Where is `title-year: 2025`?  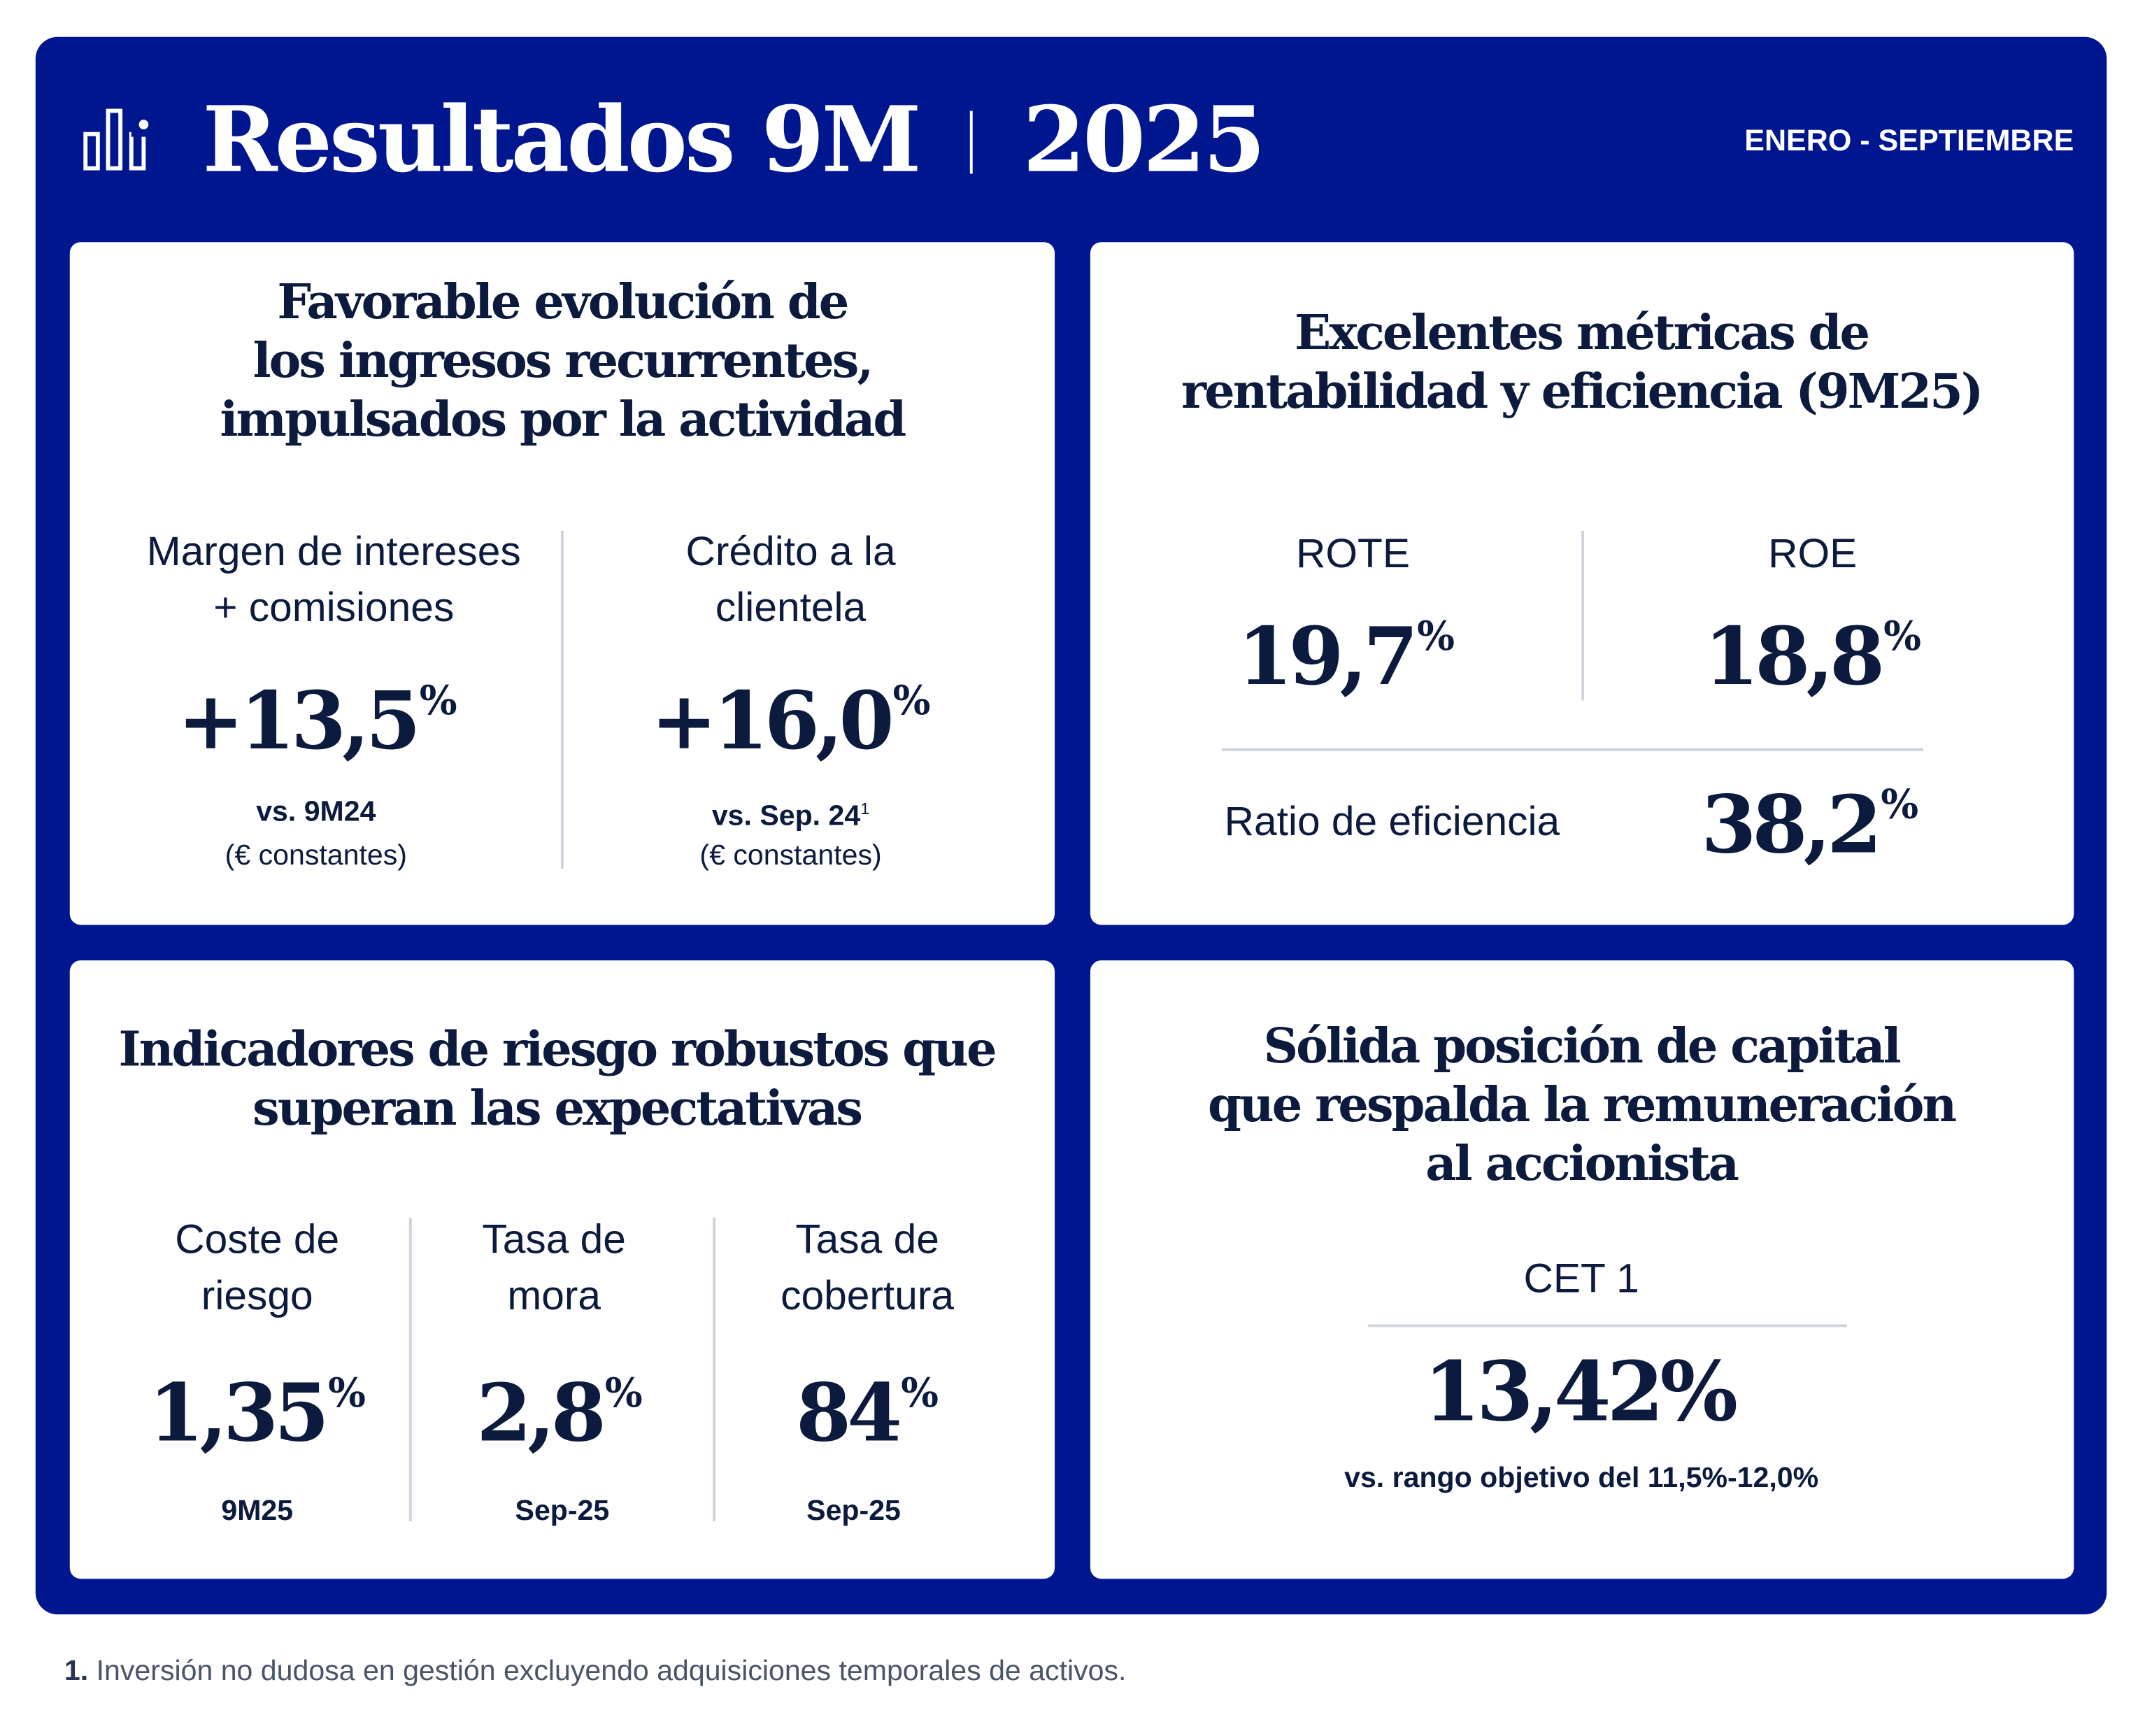
title-year: 2025 is located at coordinates (1144, 139).